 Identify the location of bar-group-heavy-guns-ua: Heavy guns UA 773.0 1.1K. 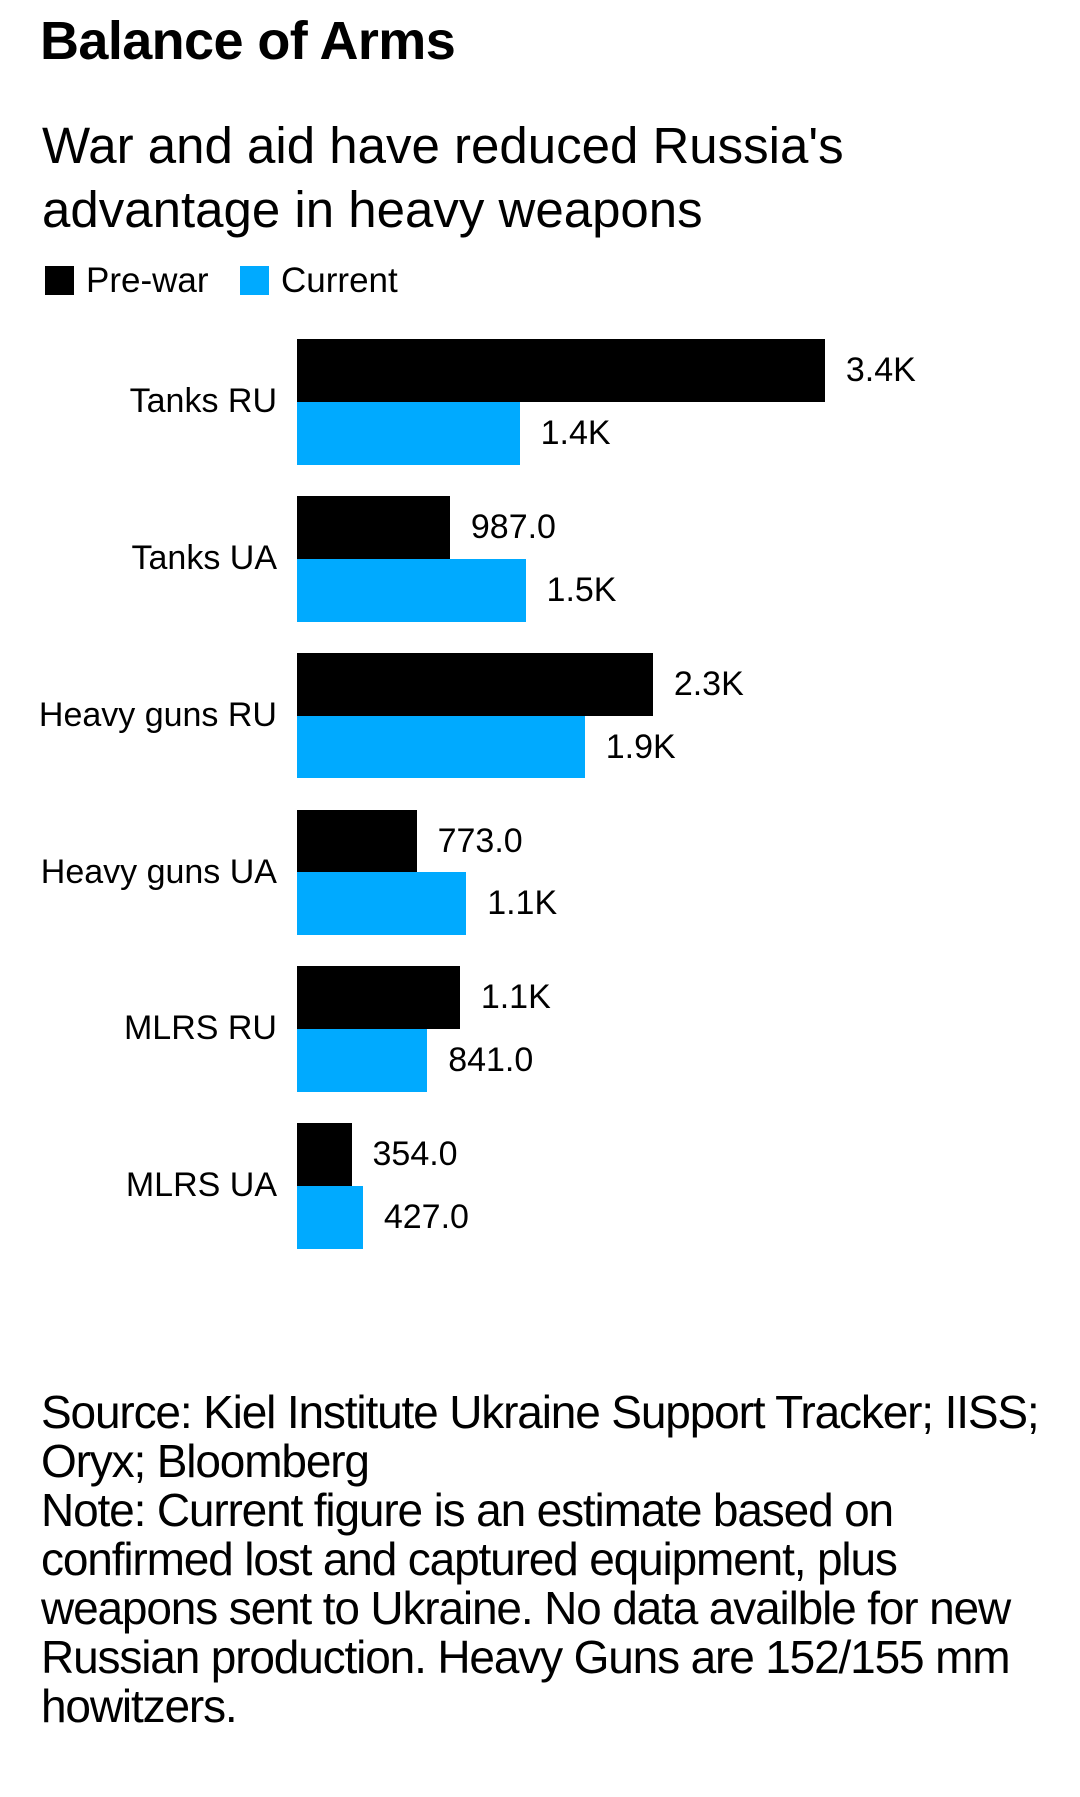
(540, 872).